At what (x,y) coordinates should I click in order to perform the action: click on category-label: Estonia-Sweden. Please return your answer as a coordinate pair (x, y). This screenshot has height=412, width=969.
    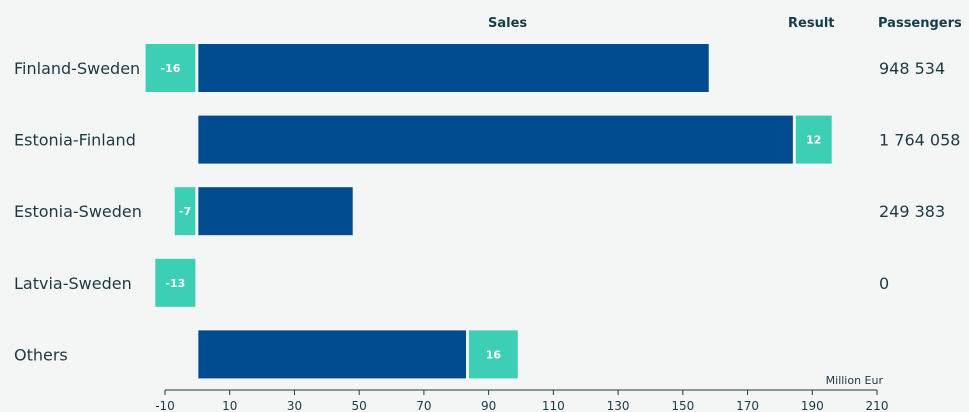
    Looking at the image, I should click on (78, 211).